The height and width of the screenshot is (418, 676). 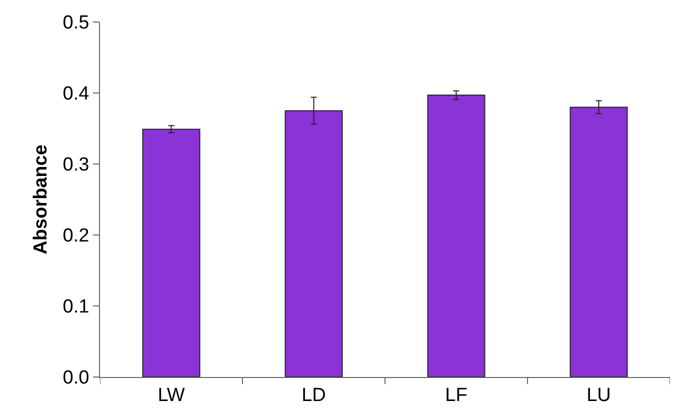 What do you see at coordinates (171, 395) in the screenshot?
I see `x-tick-label: LW` at bounding box center [171, 395].